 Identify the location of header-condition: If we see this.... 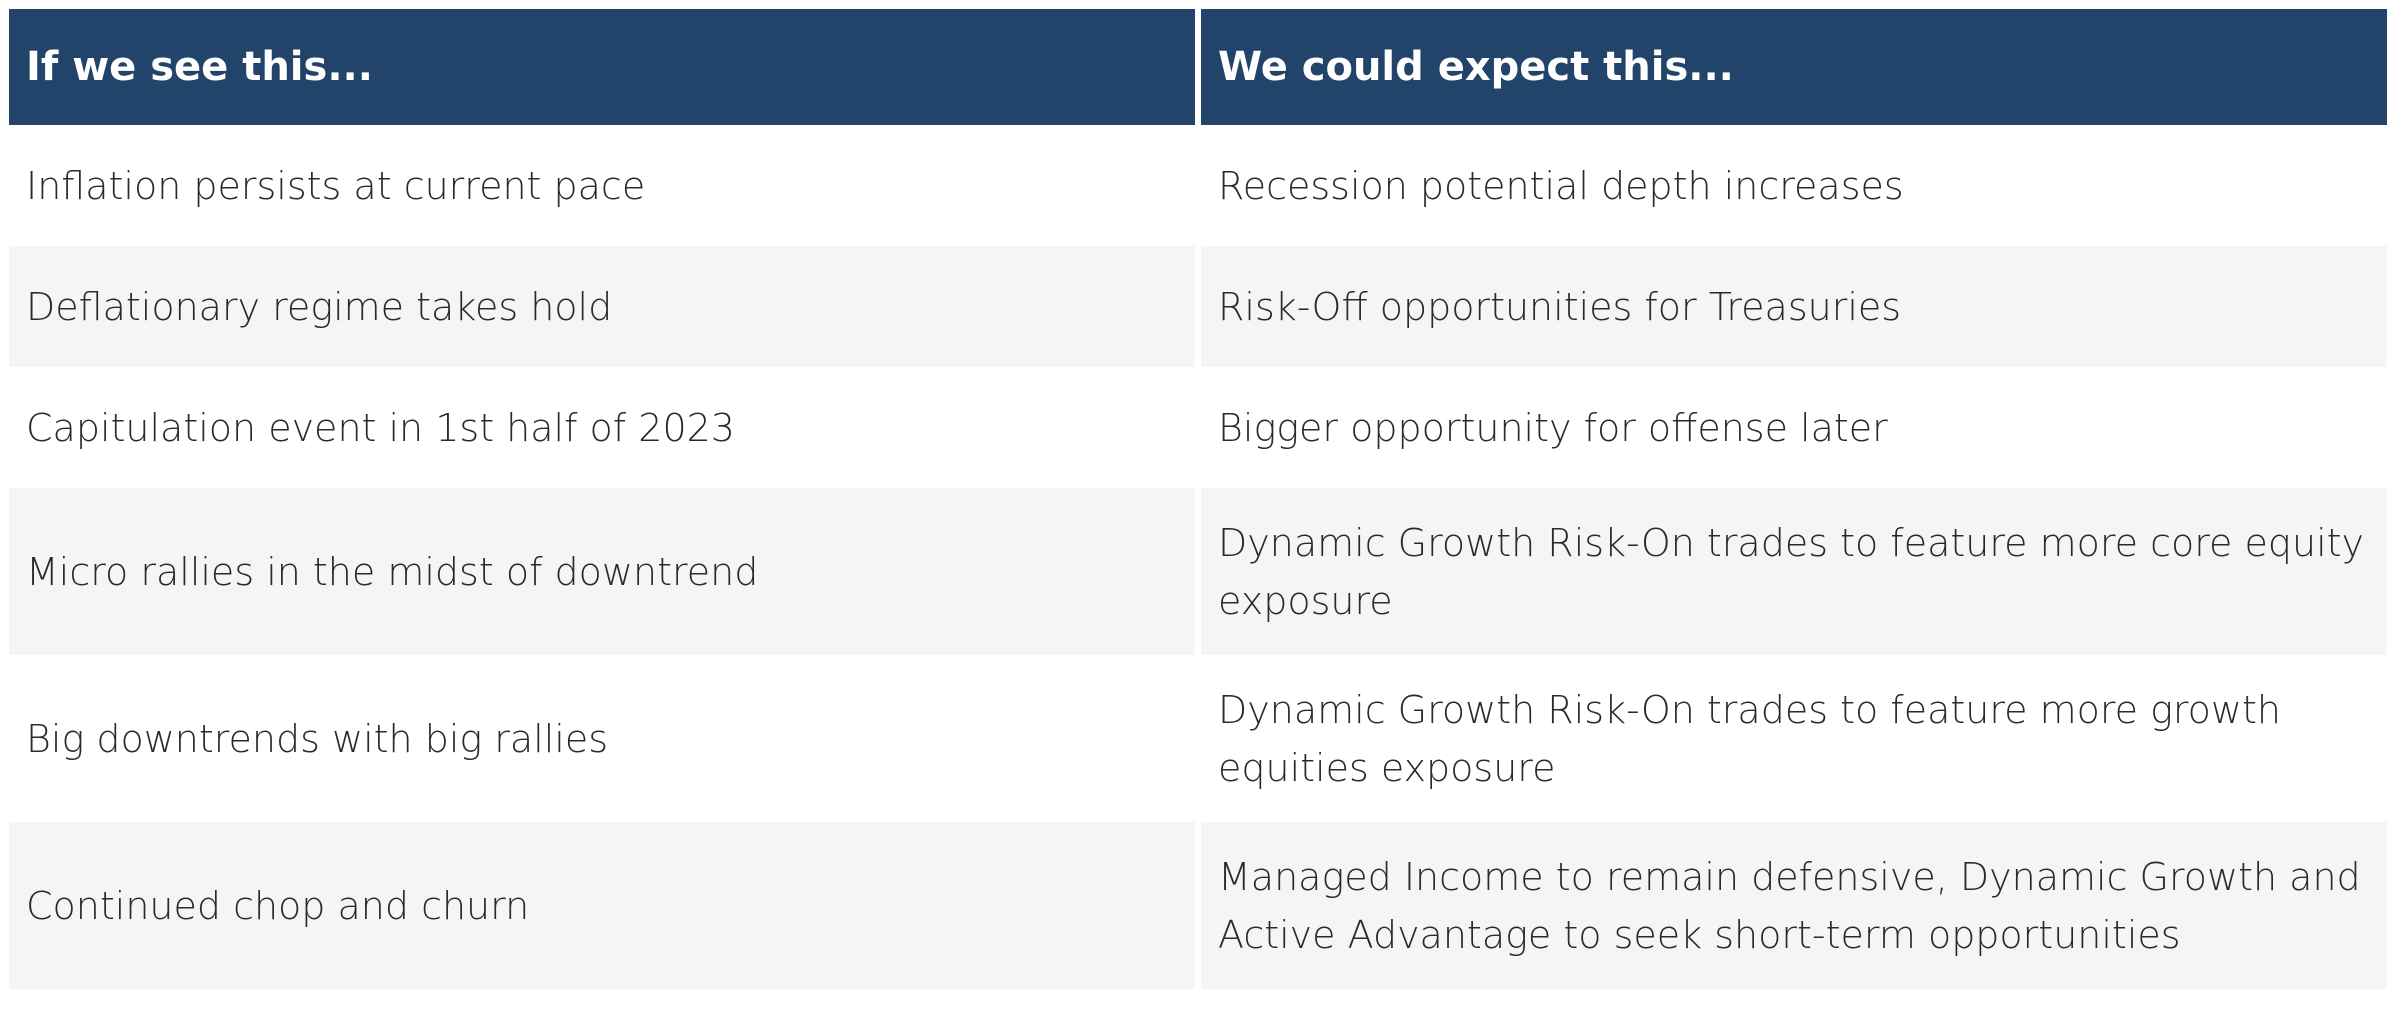
(602, 67).